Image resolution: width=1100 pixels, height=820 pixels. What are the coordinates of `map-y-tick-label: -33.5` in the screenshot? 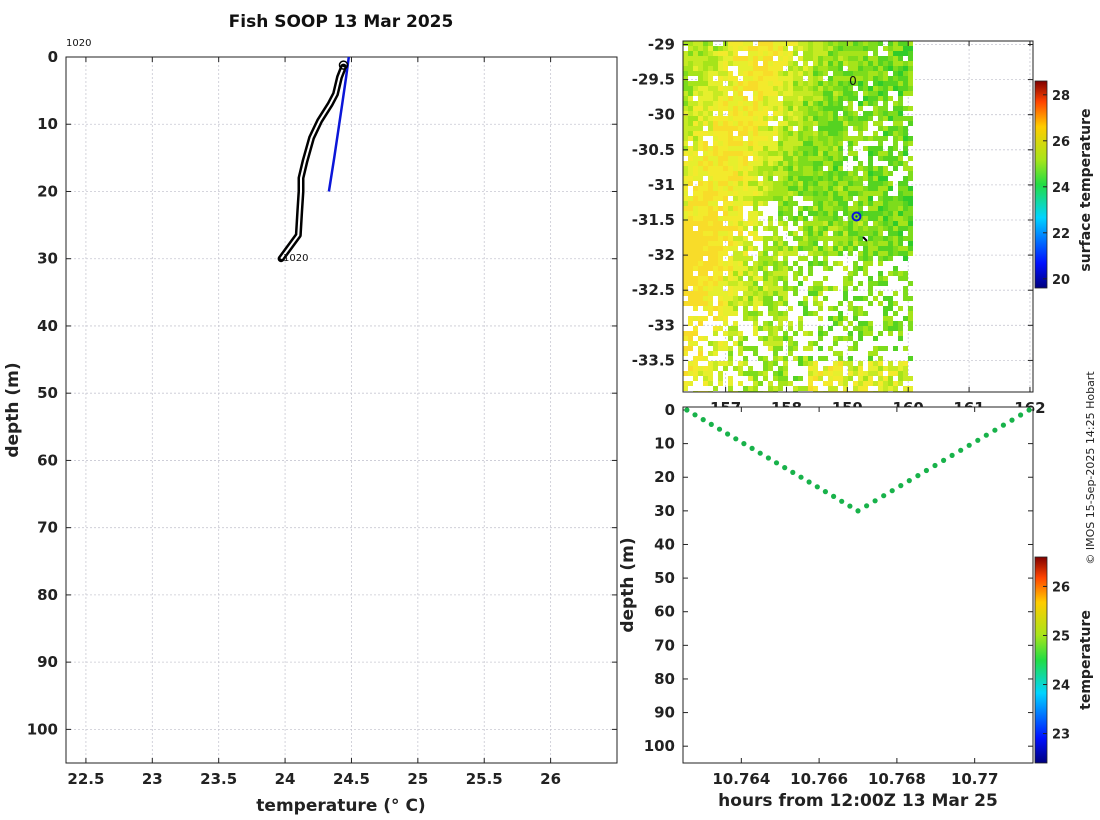 It's located at (653, 360).